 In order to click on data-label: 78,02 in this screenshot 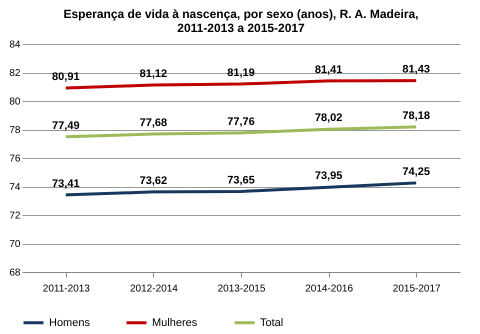, I will do `click(328, 118)`.